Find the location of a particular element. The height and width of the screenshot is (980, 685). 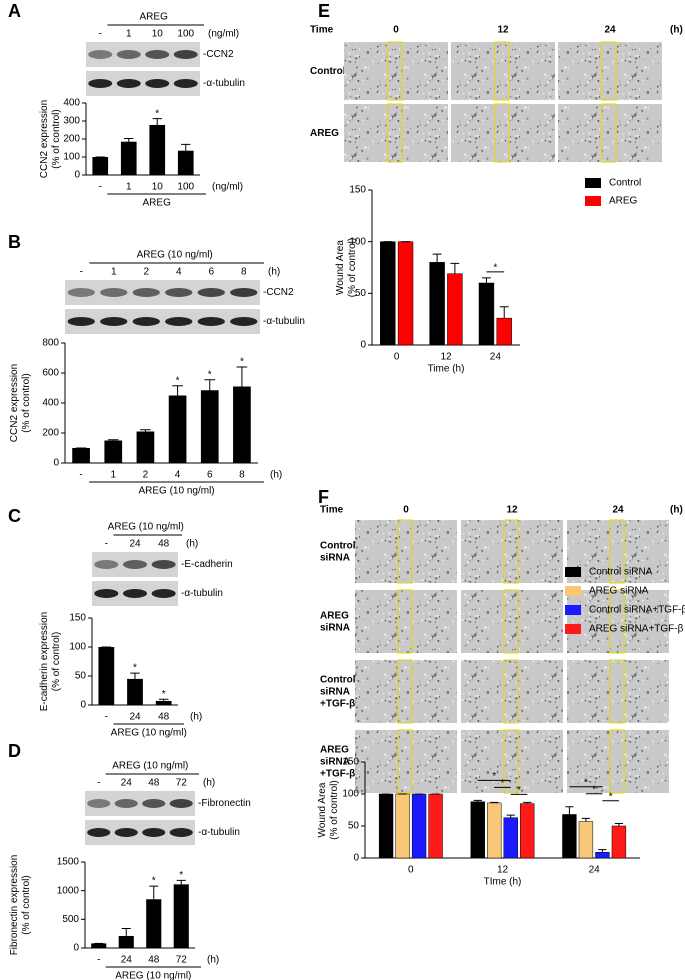

row-label: AREG siRNA is located at coordinates (335, 621).